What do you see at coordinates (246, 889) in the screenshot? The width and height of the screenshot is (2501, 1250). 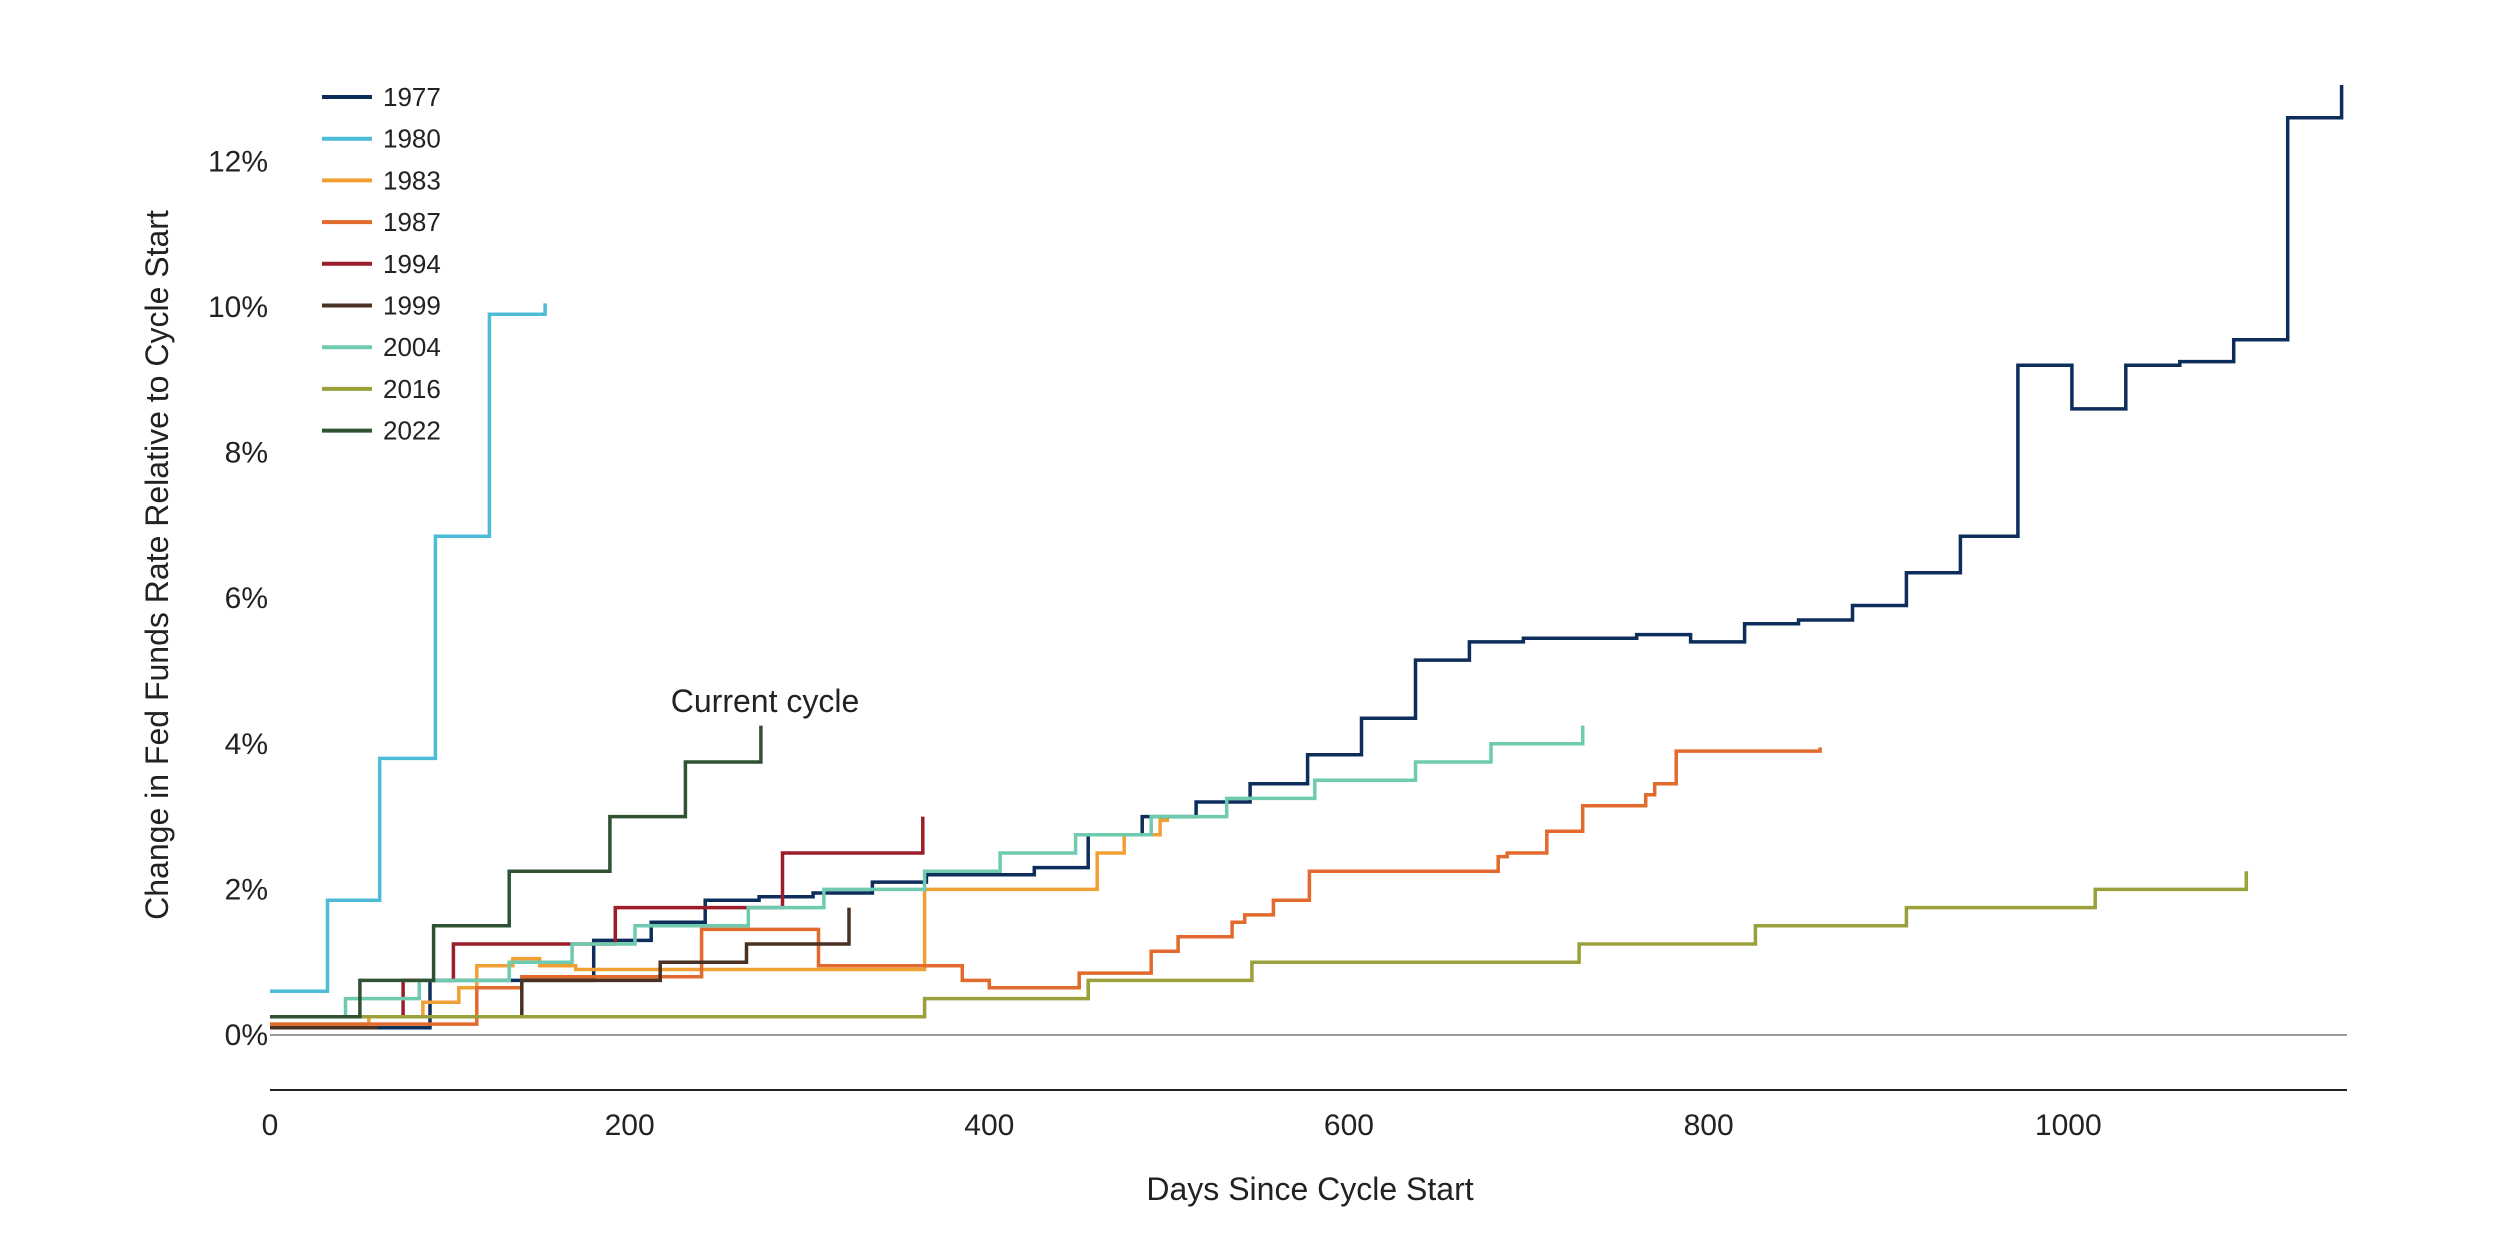 I see `y-tick-label: 2%` at bounding box center [246, 889].